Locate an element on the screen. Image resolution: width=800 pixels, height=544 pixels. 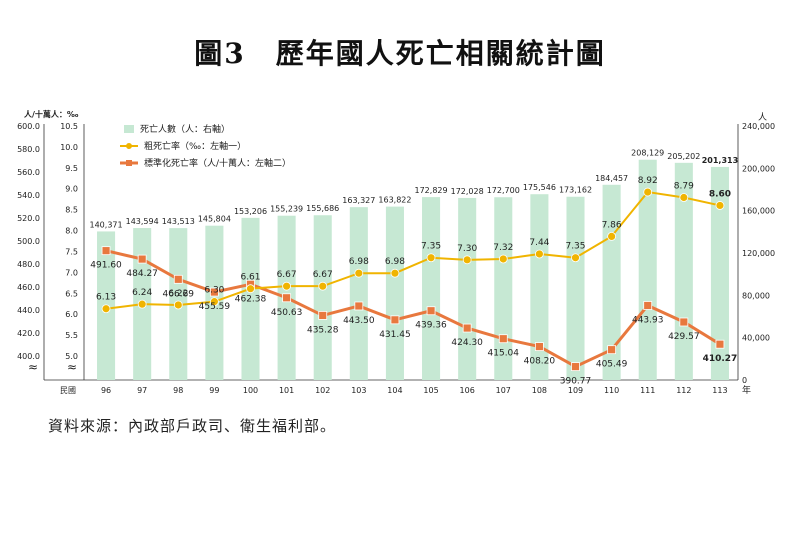
crude-rate-label: 8.92 is located at coordinates (648, 181).